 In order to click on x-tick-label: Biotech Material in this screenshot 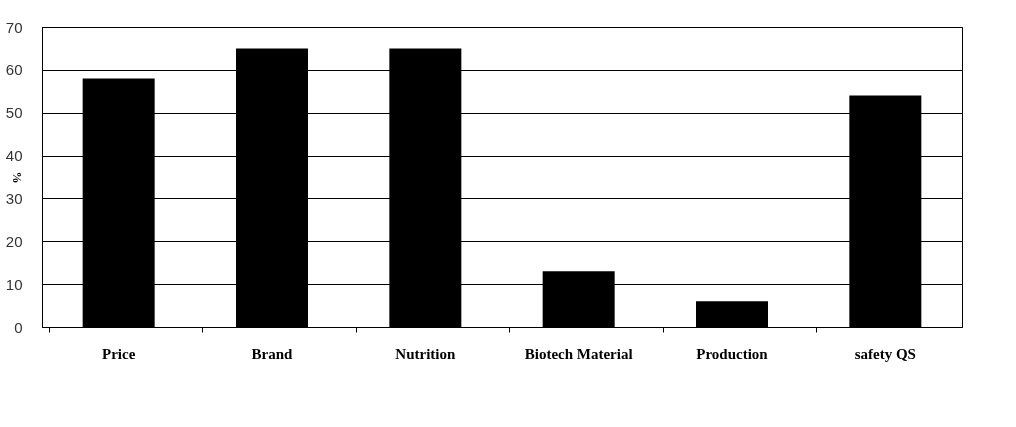, I will do `click(578, 353)`.